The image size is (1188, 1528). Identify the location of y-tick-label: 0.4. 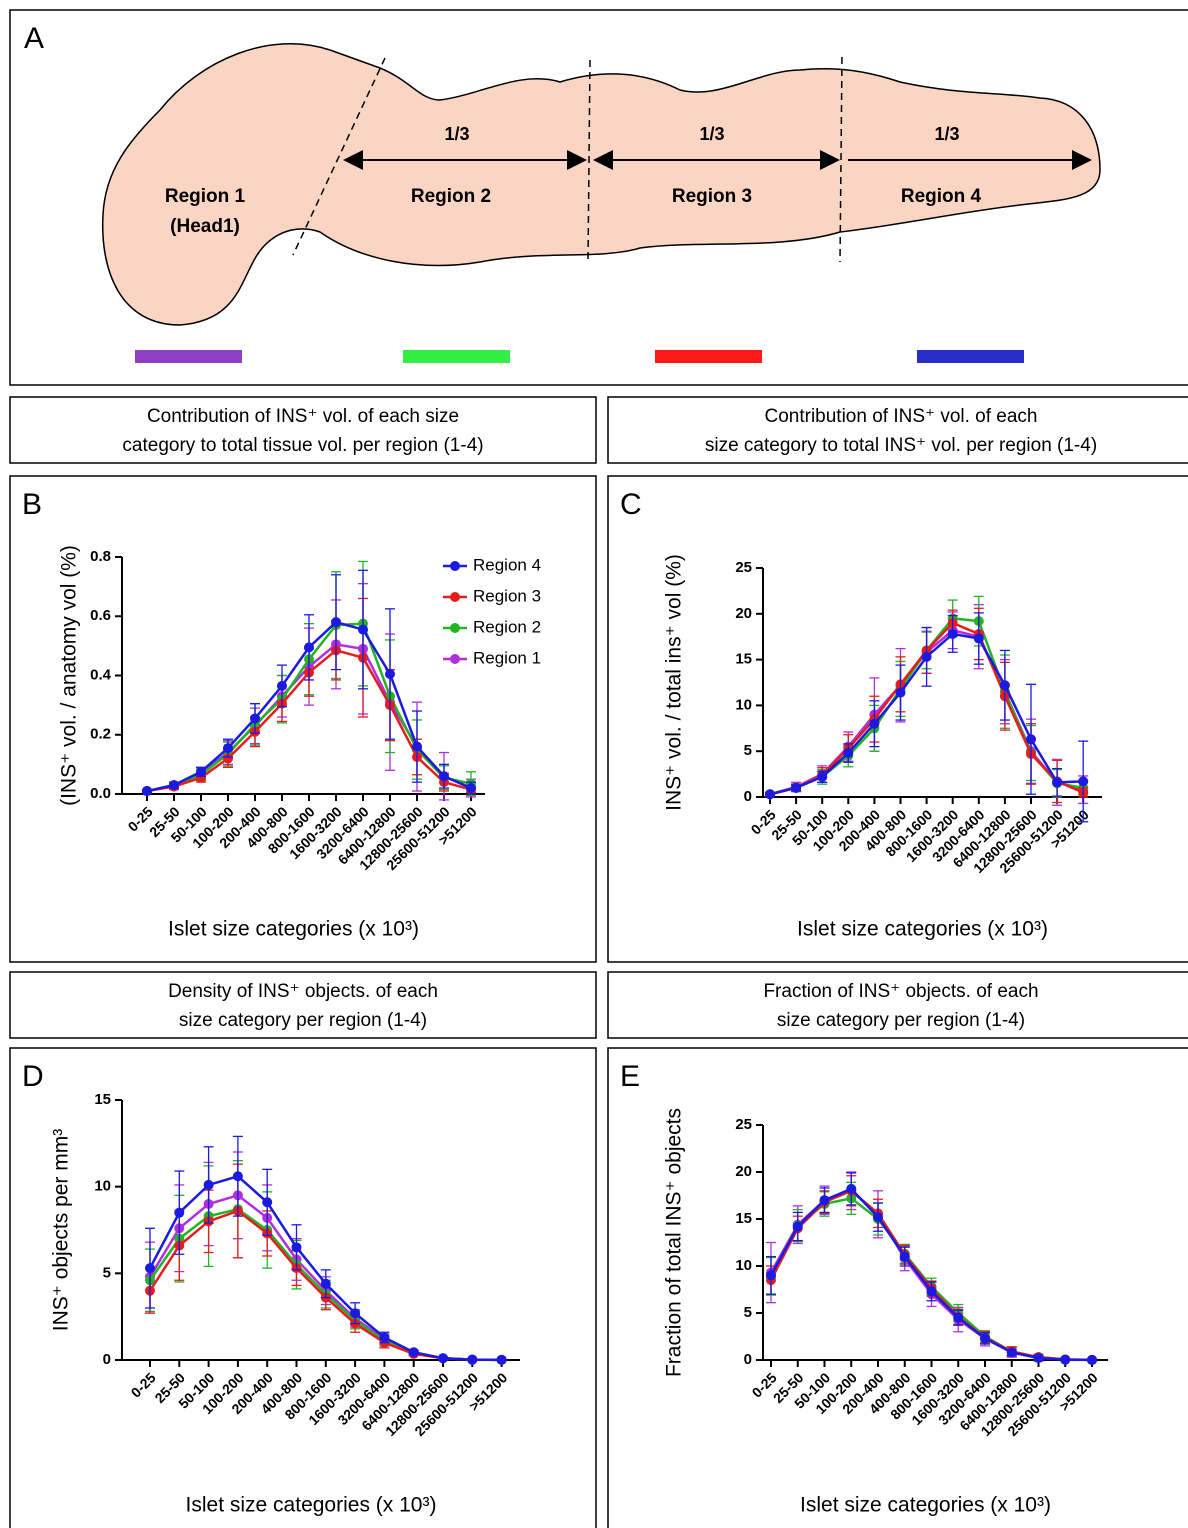
(101, 674).